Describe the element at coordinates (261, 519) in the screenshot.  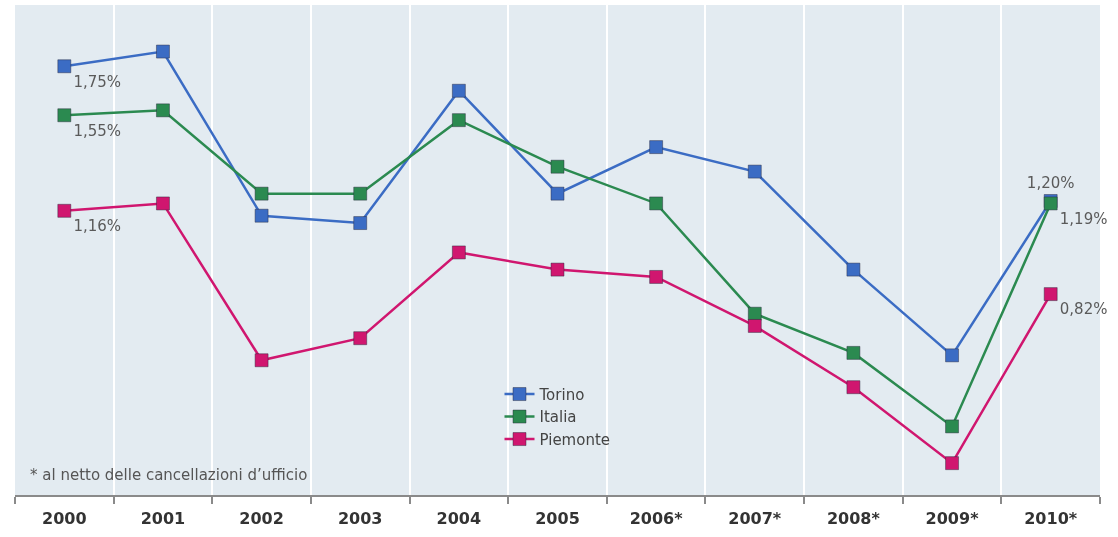
I see `x-tick-label: 2002` at that location.